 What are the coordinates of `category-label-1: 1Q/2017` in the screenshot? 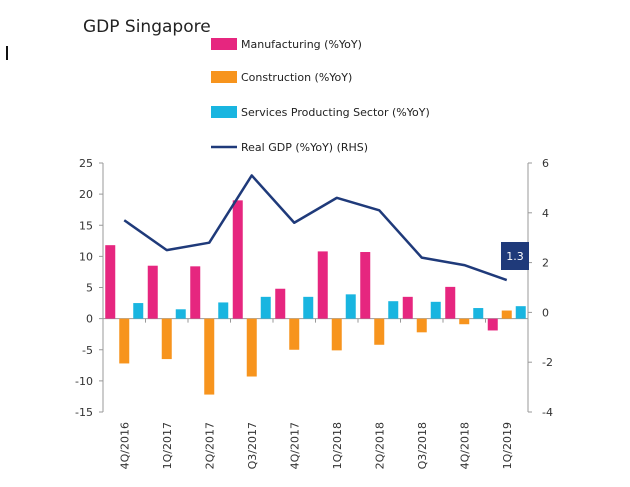 It's located at (167, 445).